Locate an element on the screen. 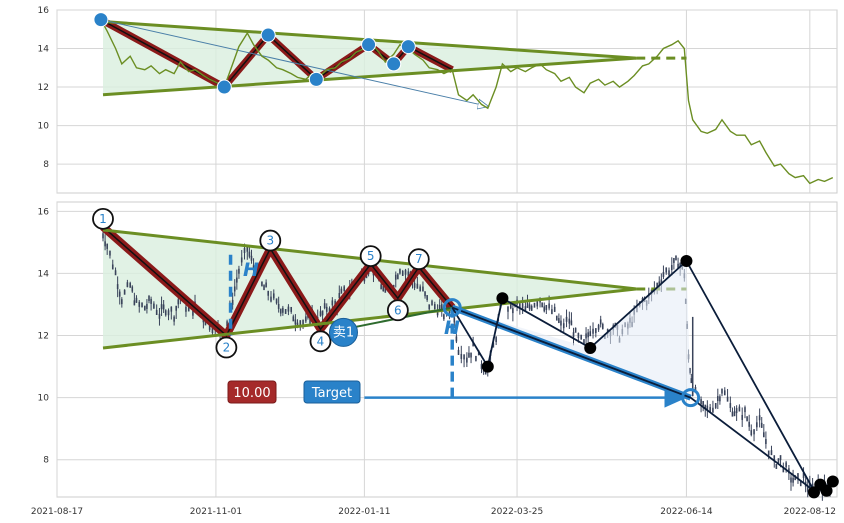 This screenshot has height=523, width=844. projection-node is located at coordinates (691, 398).